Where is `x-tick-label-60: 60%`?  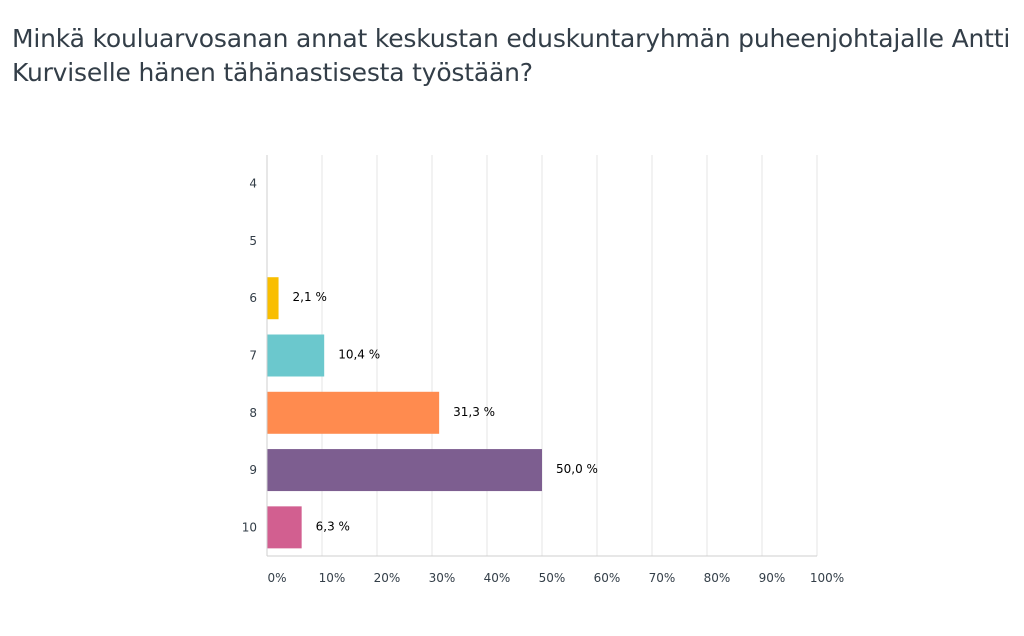 x-tick-label-60: 60% is located at coordinates (607, 578).